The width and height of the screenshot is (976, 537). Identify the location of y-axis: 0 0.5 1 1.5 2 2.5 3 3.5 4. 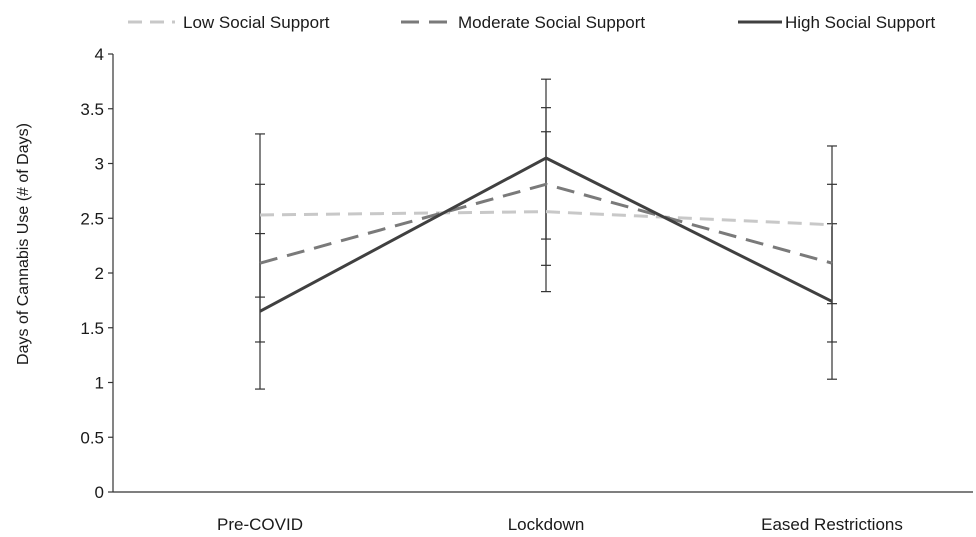
(96, 273).